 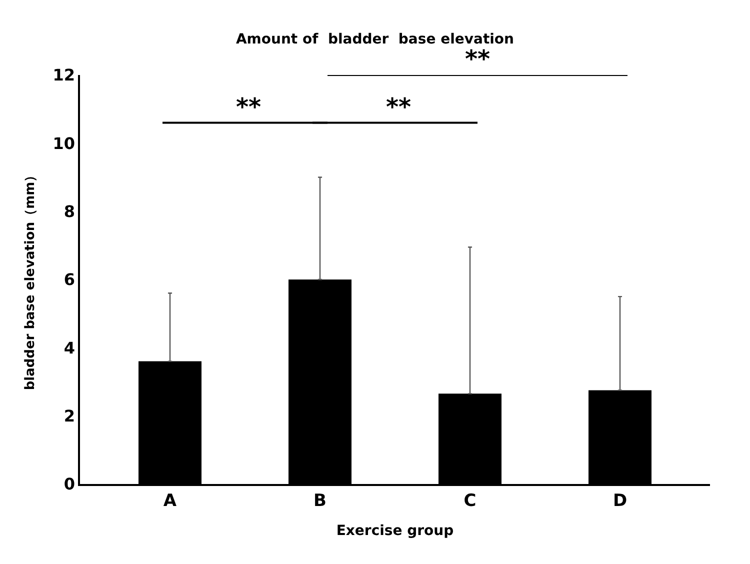 What do you see at coordinates (30, 279) in the screenshot?
I see `y-axis-title: bladder base elevation（mm）` at bounding box center [30, 279].